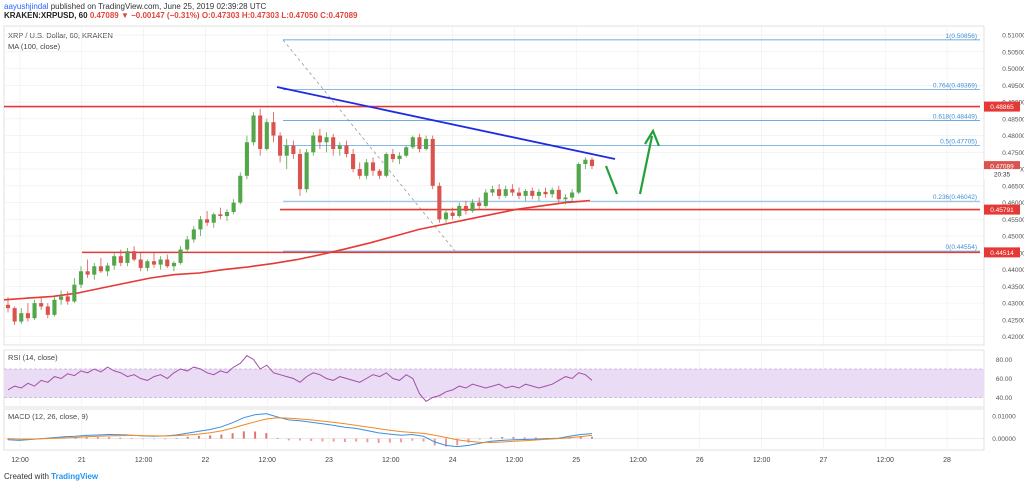 This screenshot has height=486, width=1024. Describe the element at coordinates (206, 460) in the screenshot. I see `x-tick-label: 22` at that location.